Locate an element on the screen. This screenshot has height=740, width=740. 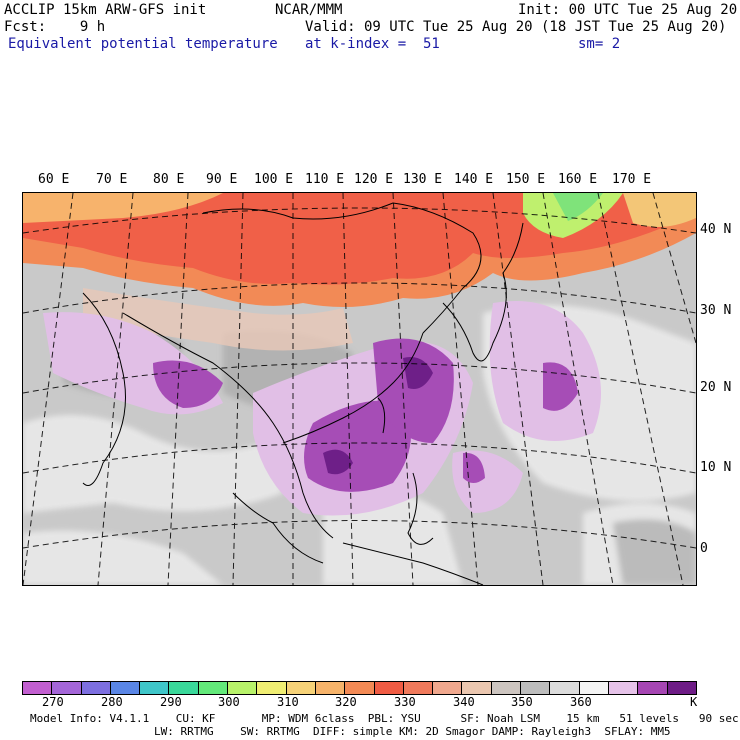
lat-label: 10 N is located at coordinates (716, 467).